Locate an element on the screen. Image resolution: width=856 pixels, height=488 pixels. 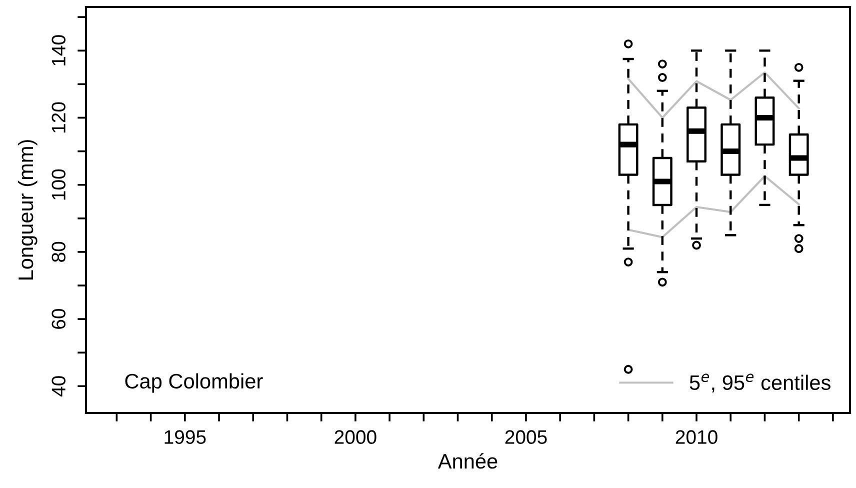
y-tick-label: 120 is located at coordinates (59, 117).